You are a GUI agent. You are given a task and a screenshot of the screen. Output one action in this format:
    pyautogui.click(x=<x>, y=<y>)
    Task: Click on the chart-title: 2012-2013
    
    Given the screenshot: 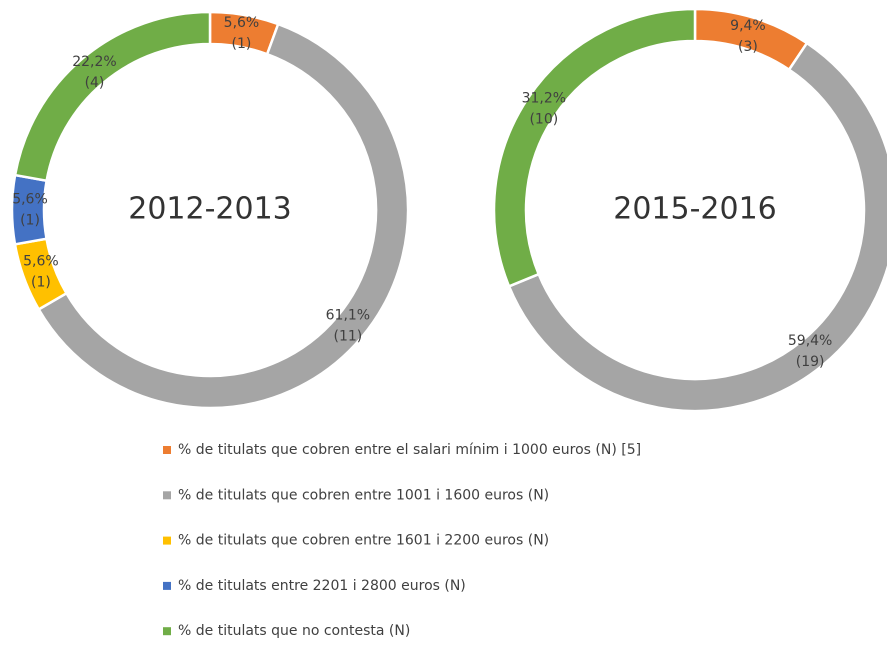 What is the action you would take?
    pyautogui.click(x=210, y=209)
    